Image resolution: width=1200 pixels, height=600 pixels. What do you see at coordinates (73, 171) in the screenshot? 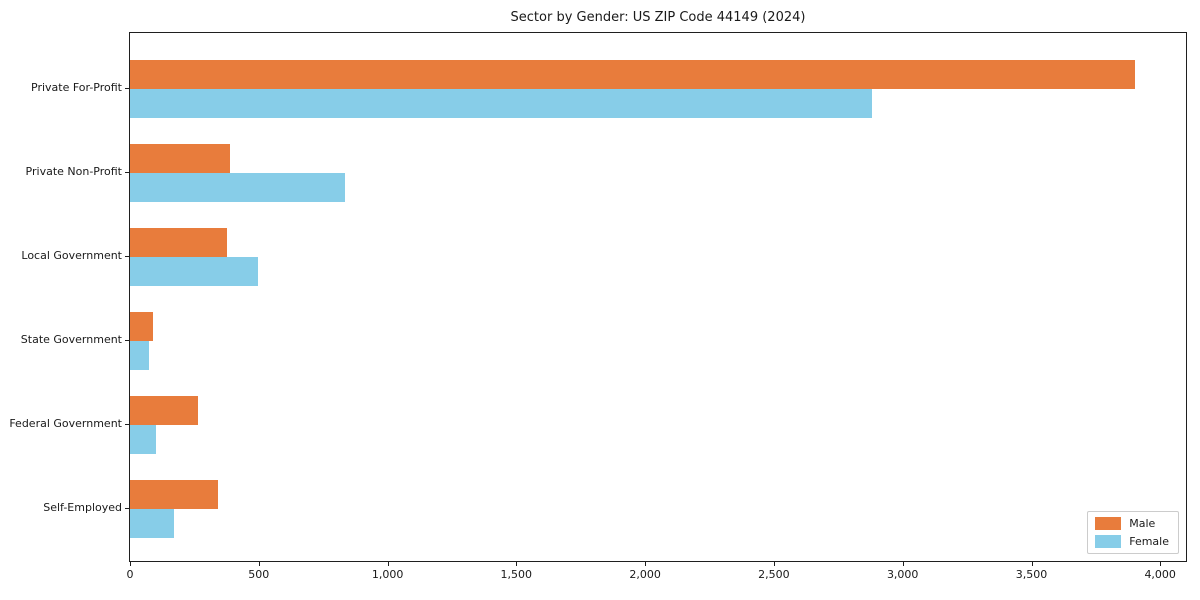
I see `y-axis-label-1: Private Non-Profit` at bounding box center [73, 171].